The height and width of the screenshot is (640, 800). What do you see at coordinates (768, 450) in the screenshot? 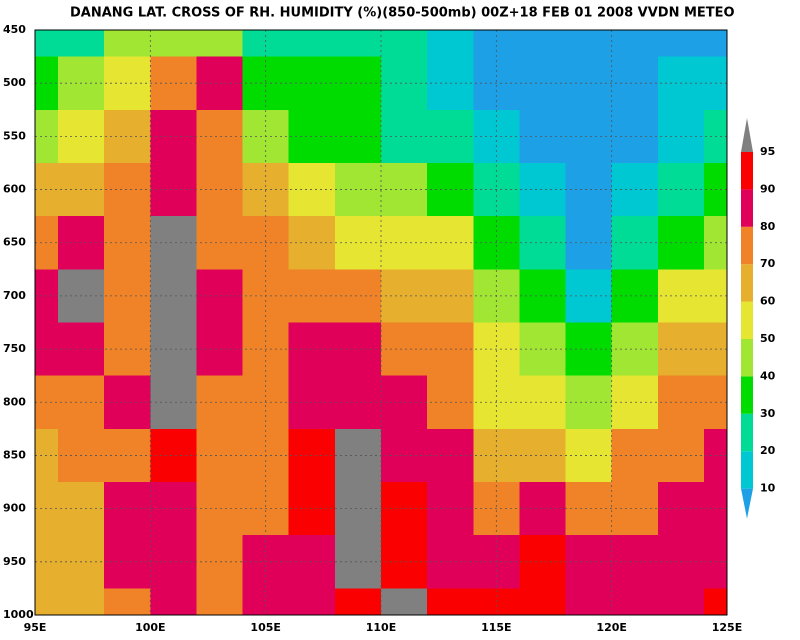
I see `colorbar-label: 20` at bounding box center [768, 450].